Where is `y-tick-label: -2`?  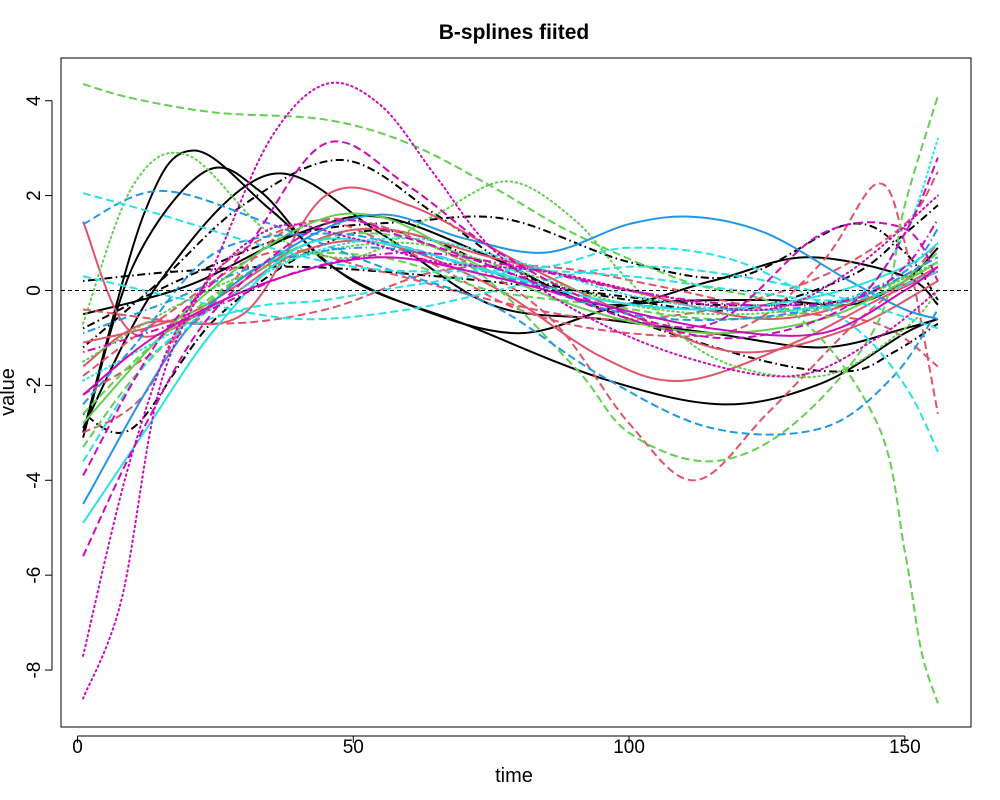 y-tick-label: -2 is located at coordinates (34, 385).